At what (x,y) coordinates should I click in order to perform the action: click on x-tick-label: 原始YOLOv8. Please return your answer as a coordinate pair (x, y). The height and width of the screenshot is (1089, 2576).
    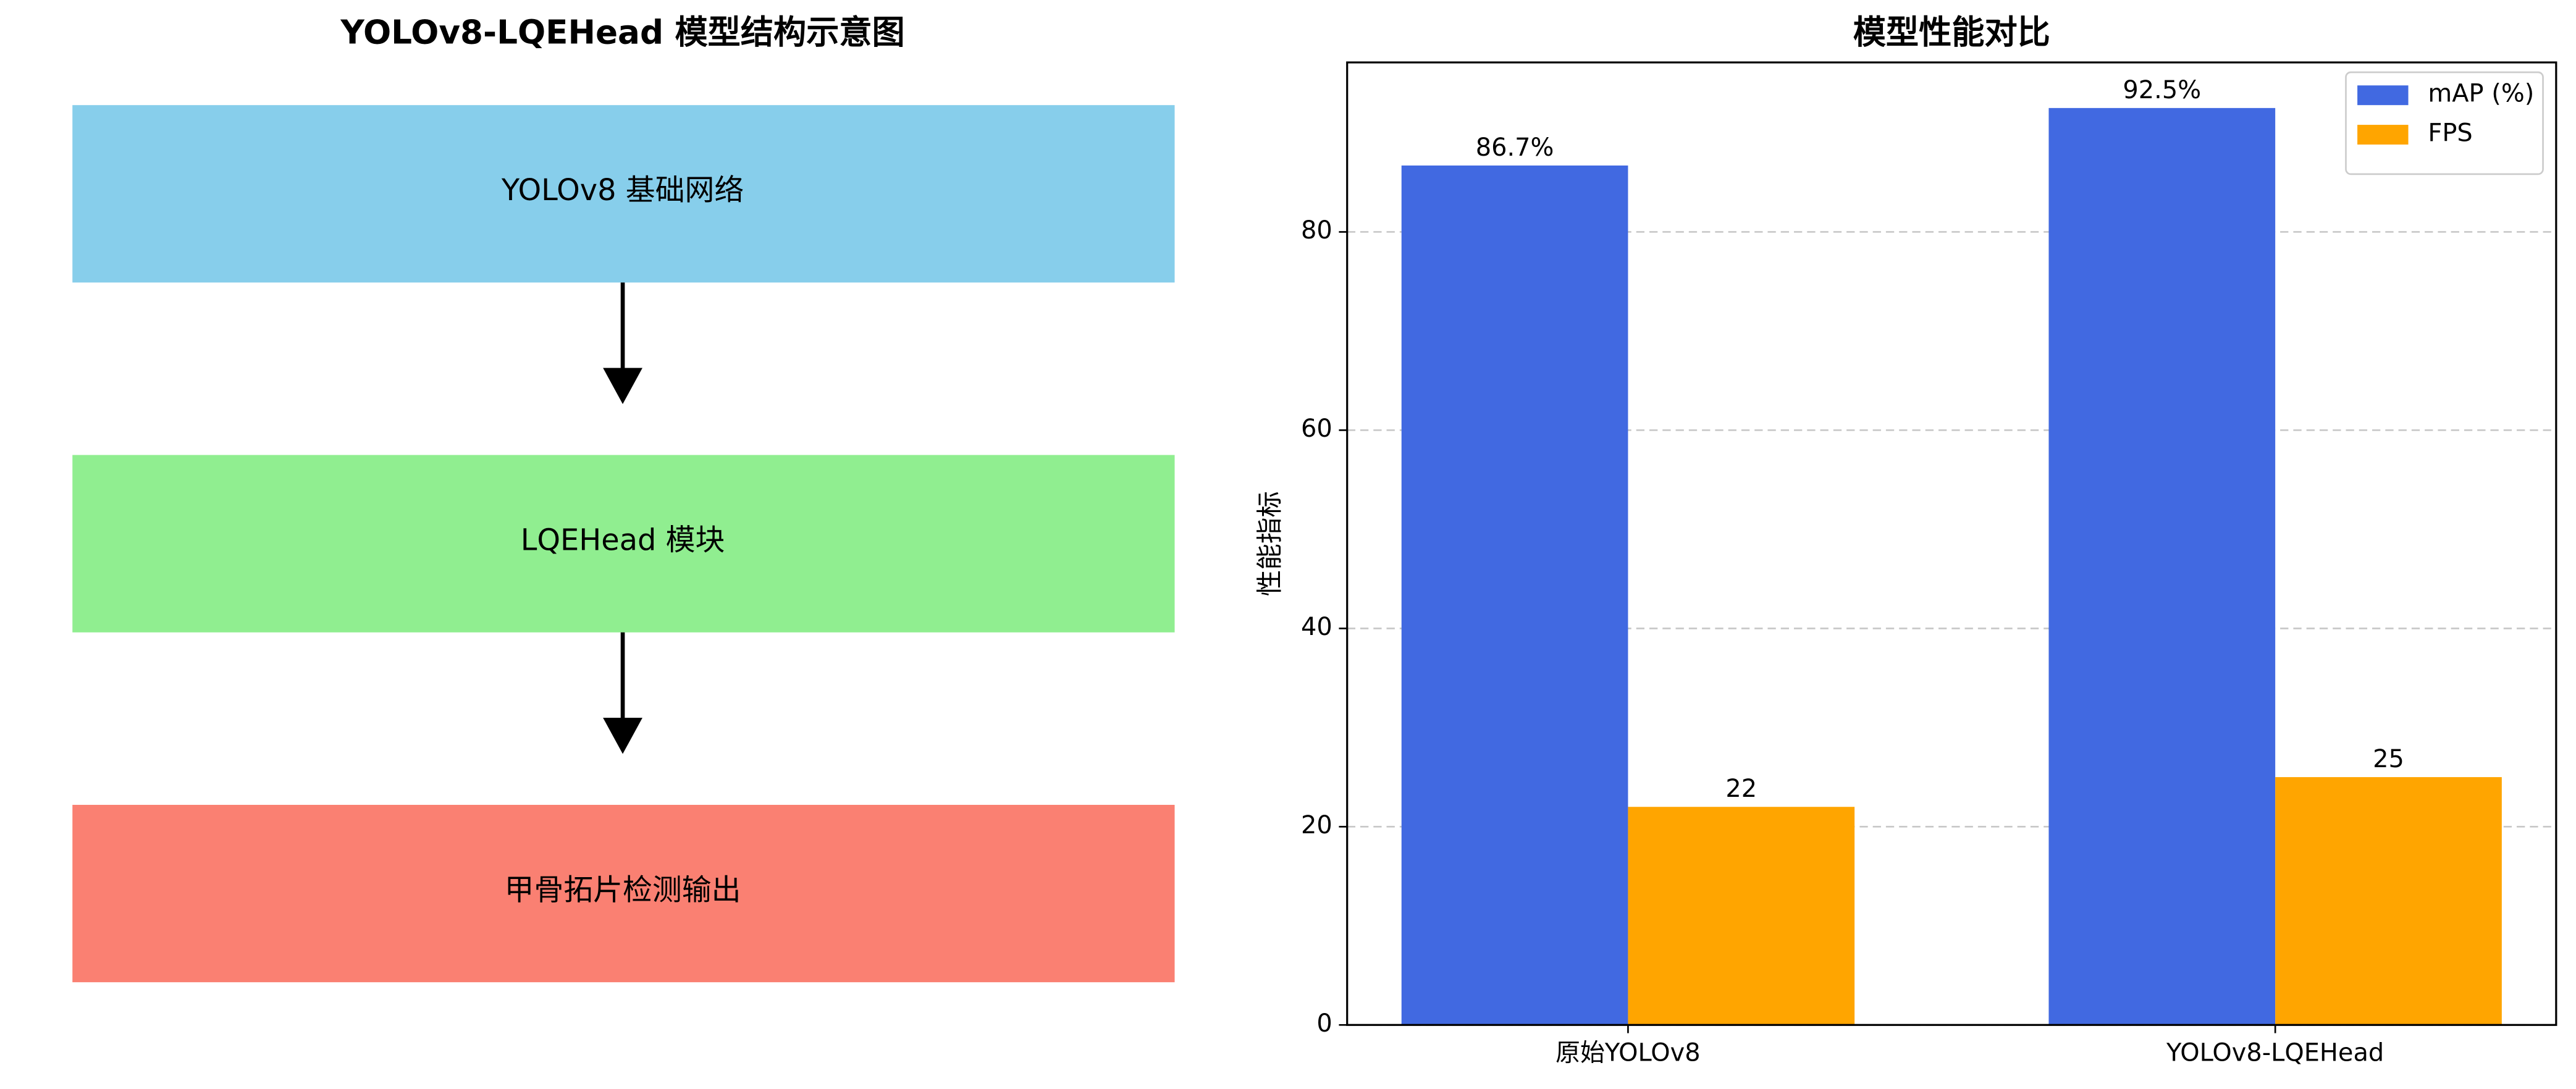
    Looking at the image, I should click on (1628, 1053).